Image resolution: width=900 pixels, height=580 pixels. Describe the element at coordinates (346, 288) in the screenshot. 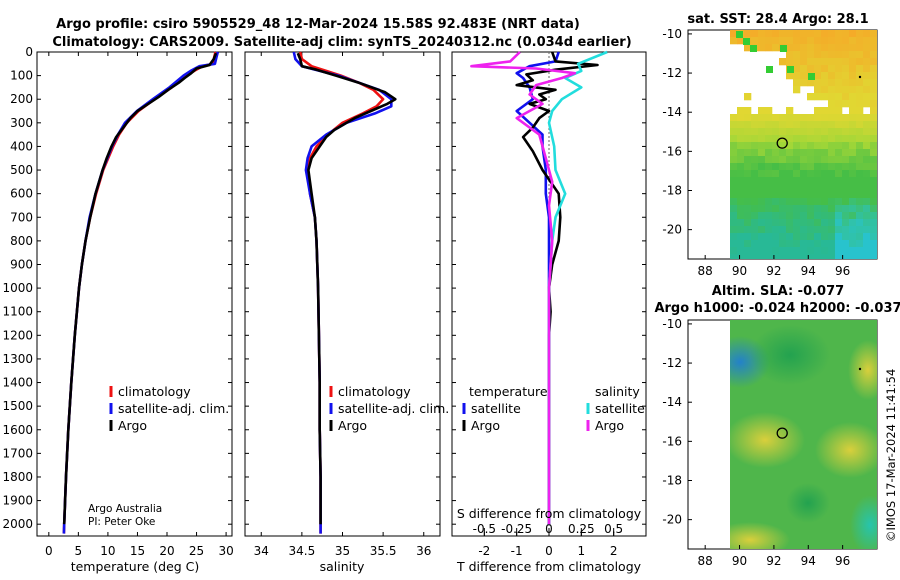

I see `series-line-argo` at that location.